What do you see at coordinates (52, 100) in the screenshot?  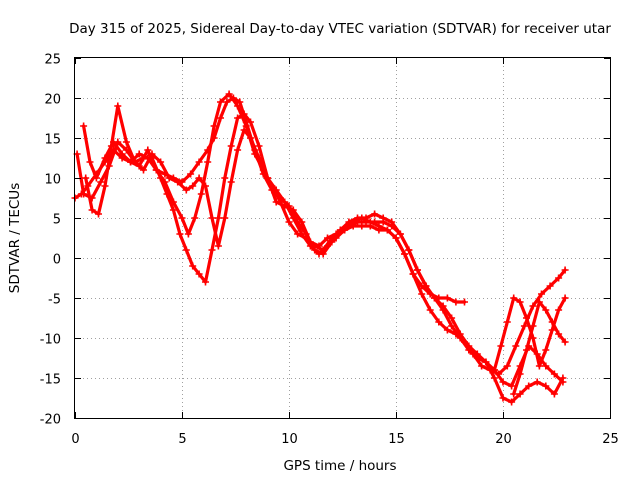 I see `y-tick-label: 20` at bounding box center [52, 100].